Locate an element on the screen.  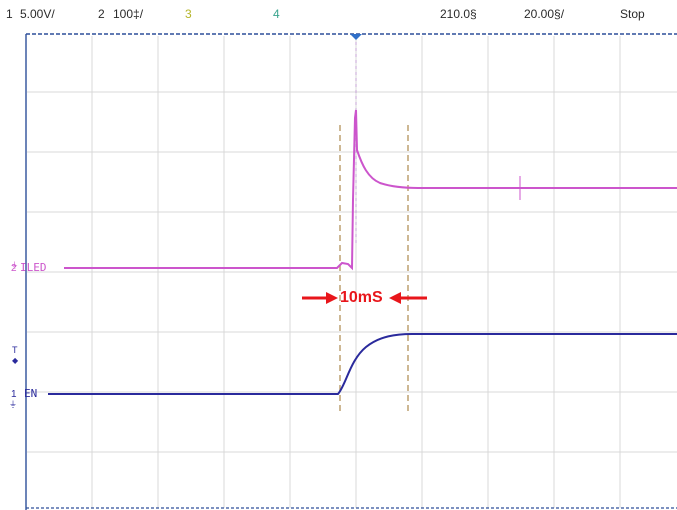
en-trace is located at coordinates (362, 364).